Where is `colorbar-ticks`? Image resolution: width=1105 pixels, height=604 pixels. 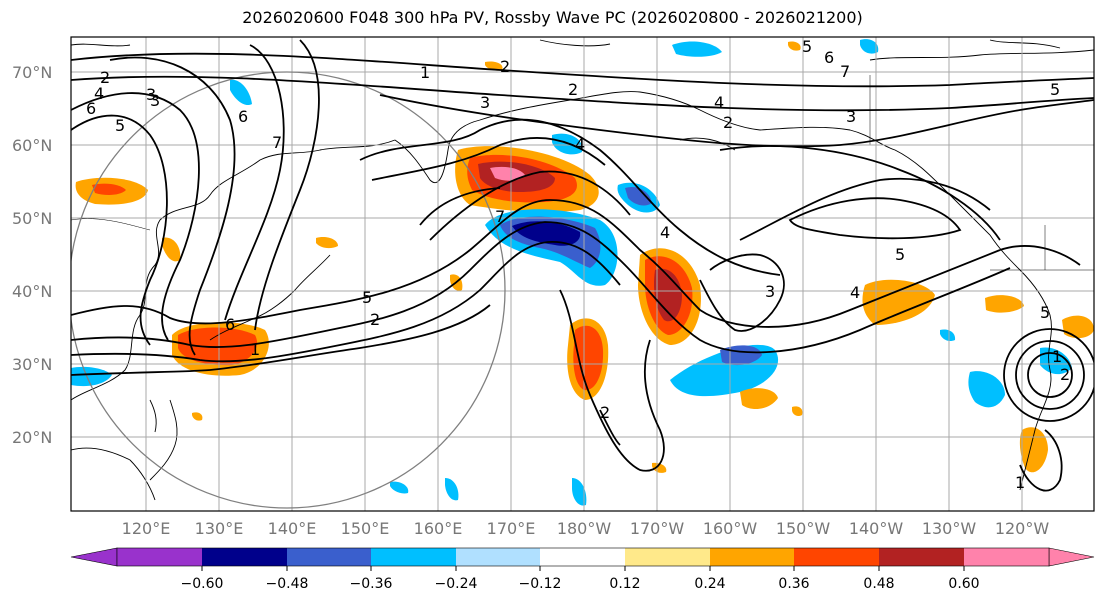 colorbar-ticks is located at coordinates (583, 568).